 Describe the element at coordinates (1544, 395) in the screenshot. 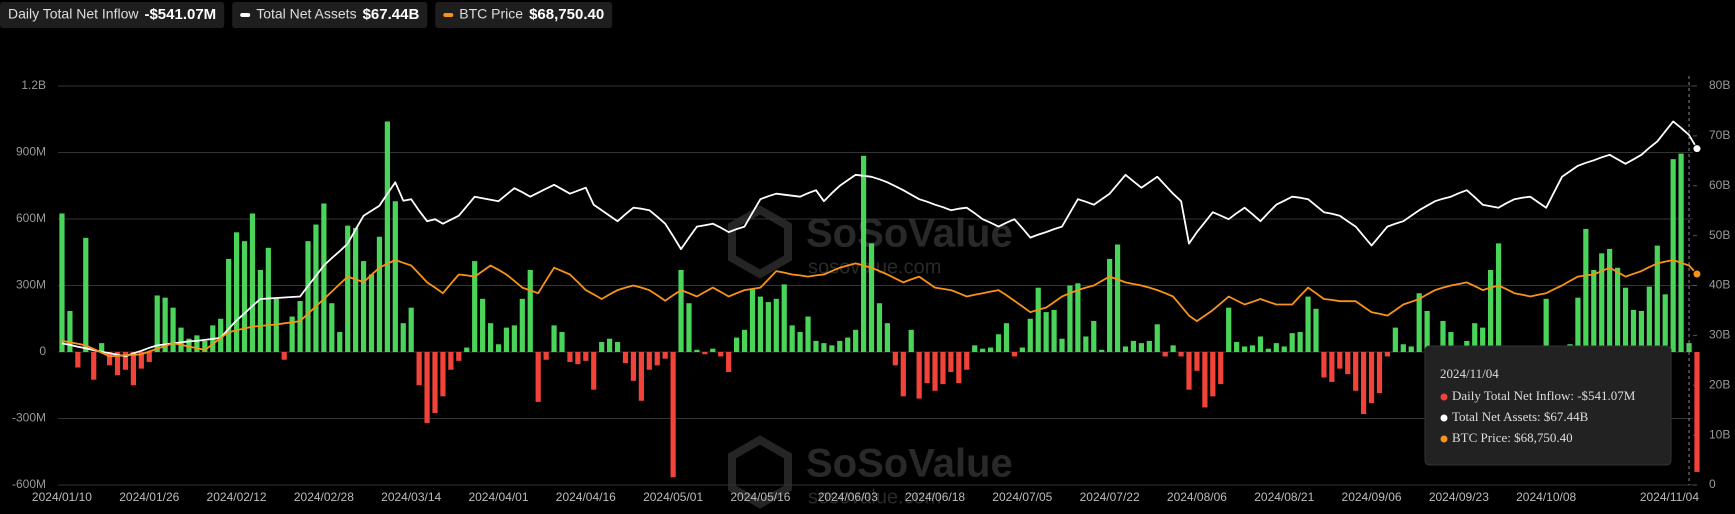

I see `tooltip-line: Daily Total Net Inflow: -$541.07M` at that location.